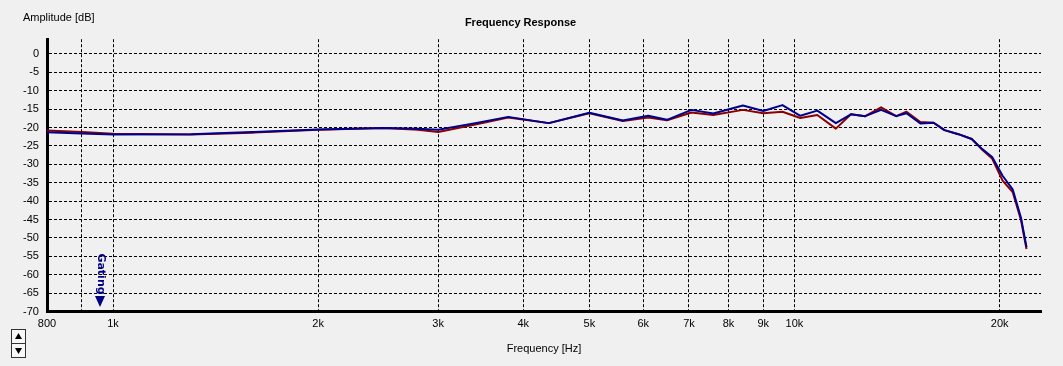 The image size is (1063, 366). I want to click on y-tick-label: -30, so click(31, 163).